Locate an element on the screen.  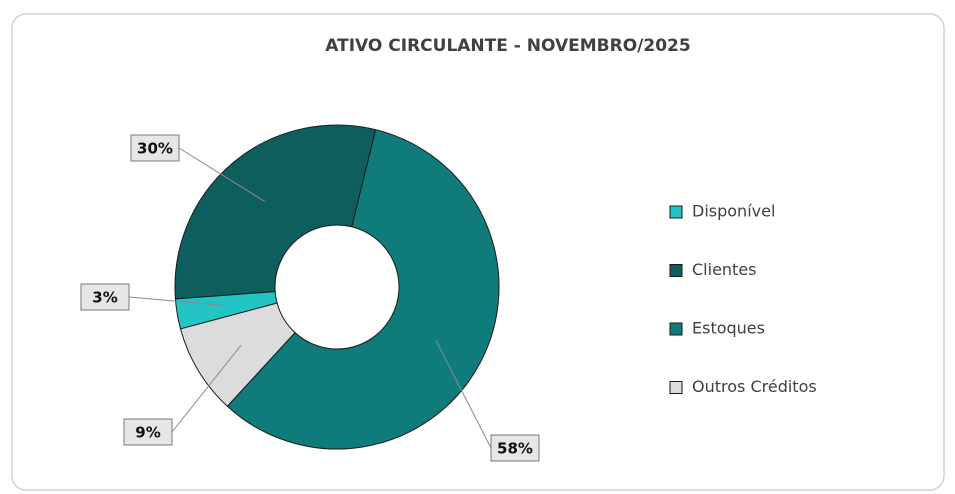
data-label: 30% is located at coordinates (155, 149).